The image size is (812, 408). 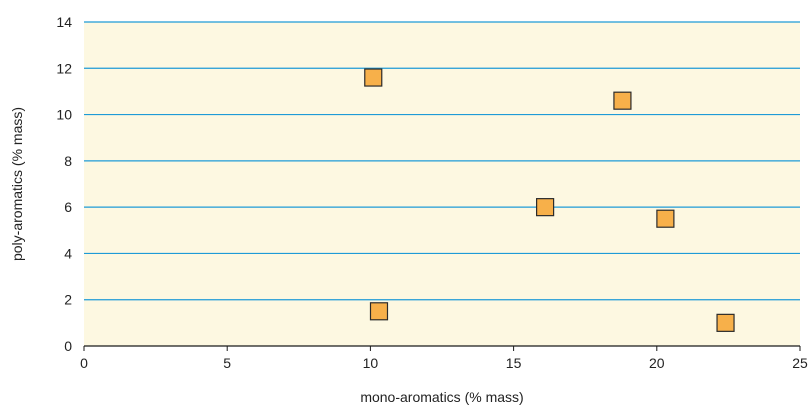 I want to click on y-tick-label-6: 6, so click(x=68, y=207).